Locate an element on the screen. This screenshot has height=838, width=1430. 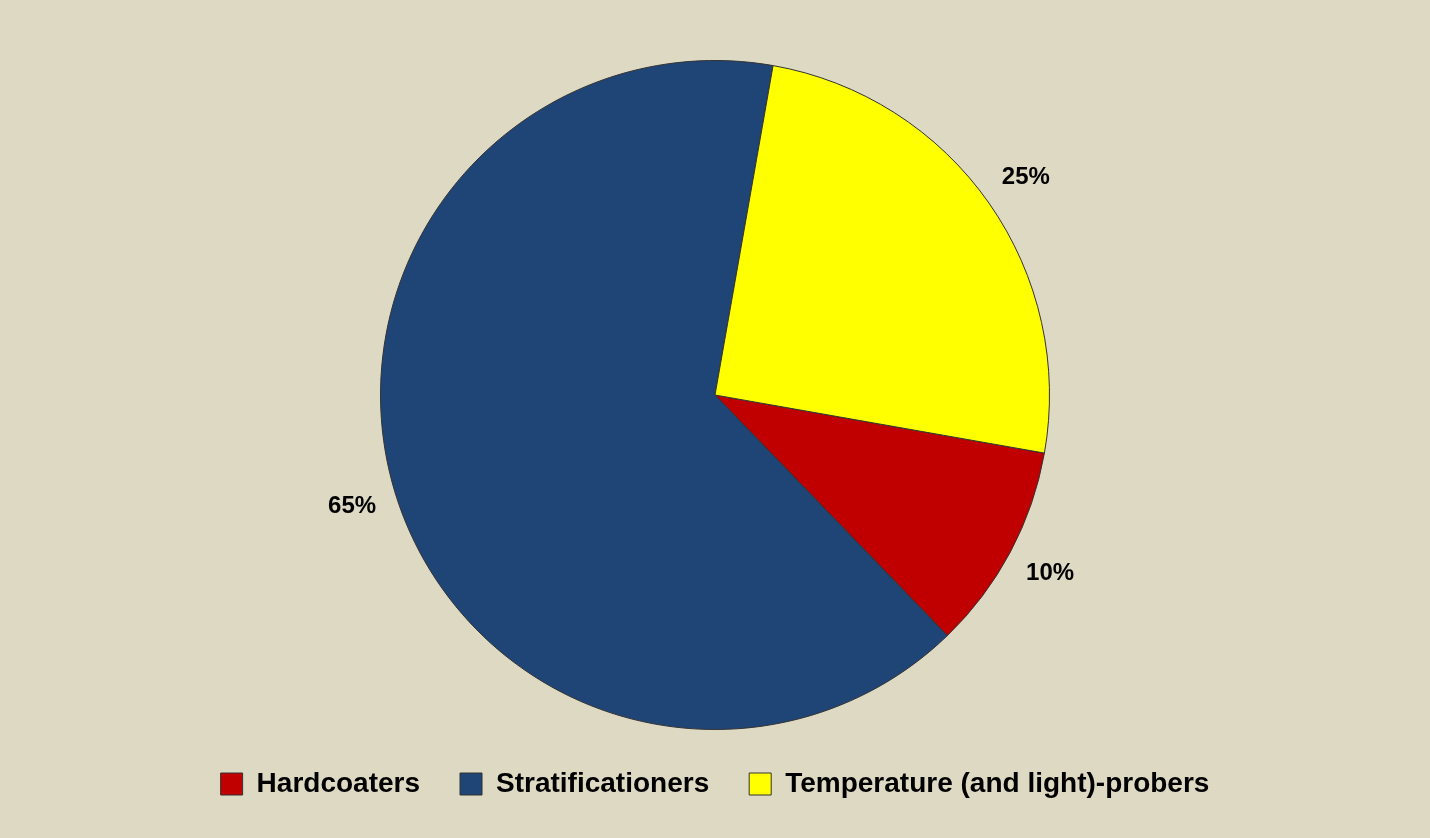
legend-label: Temperature (and light)-probers is located at coordinates (997, 782).